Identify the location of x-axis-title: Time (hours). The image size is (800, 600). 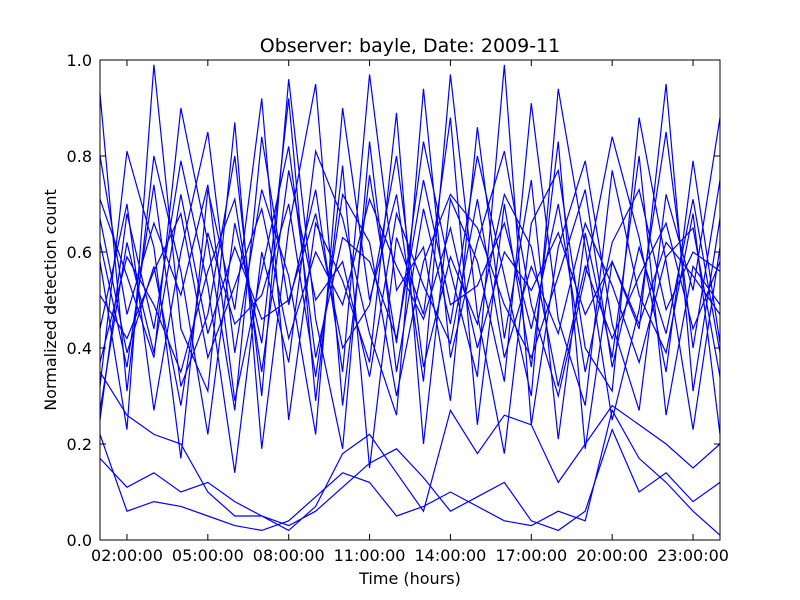
(409, 578).